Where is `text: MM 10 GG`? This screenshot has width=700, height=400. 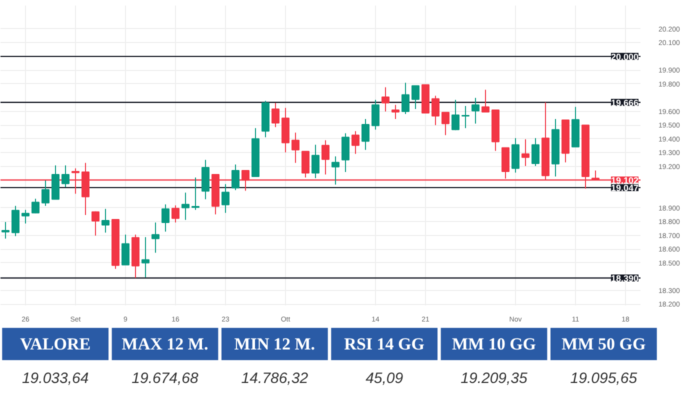 text: MM 10 GG is located at coordinates (494, 344).